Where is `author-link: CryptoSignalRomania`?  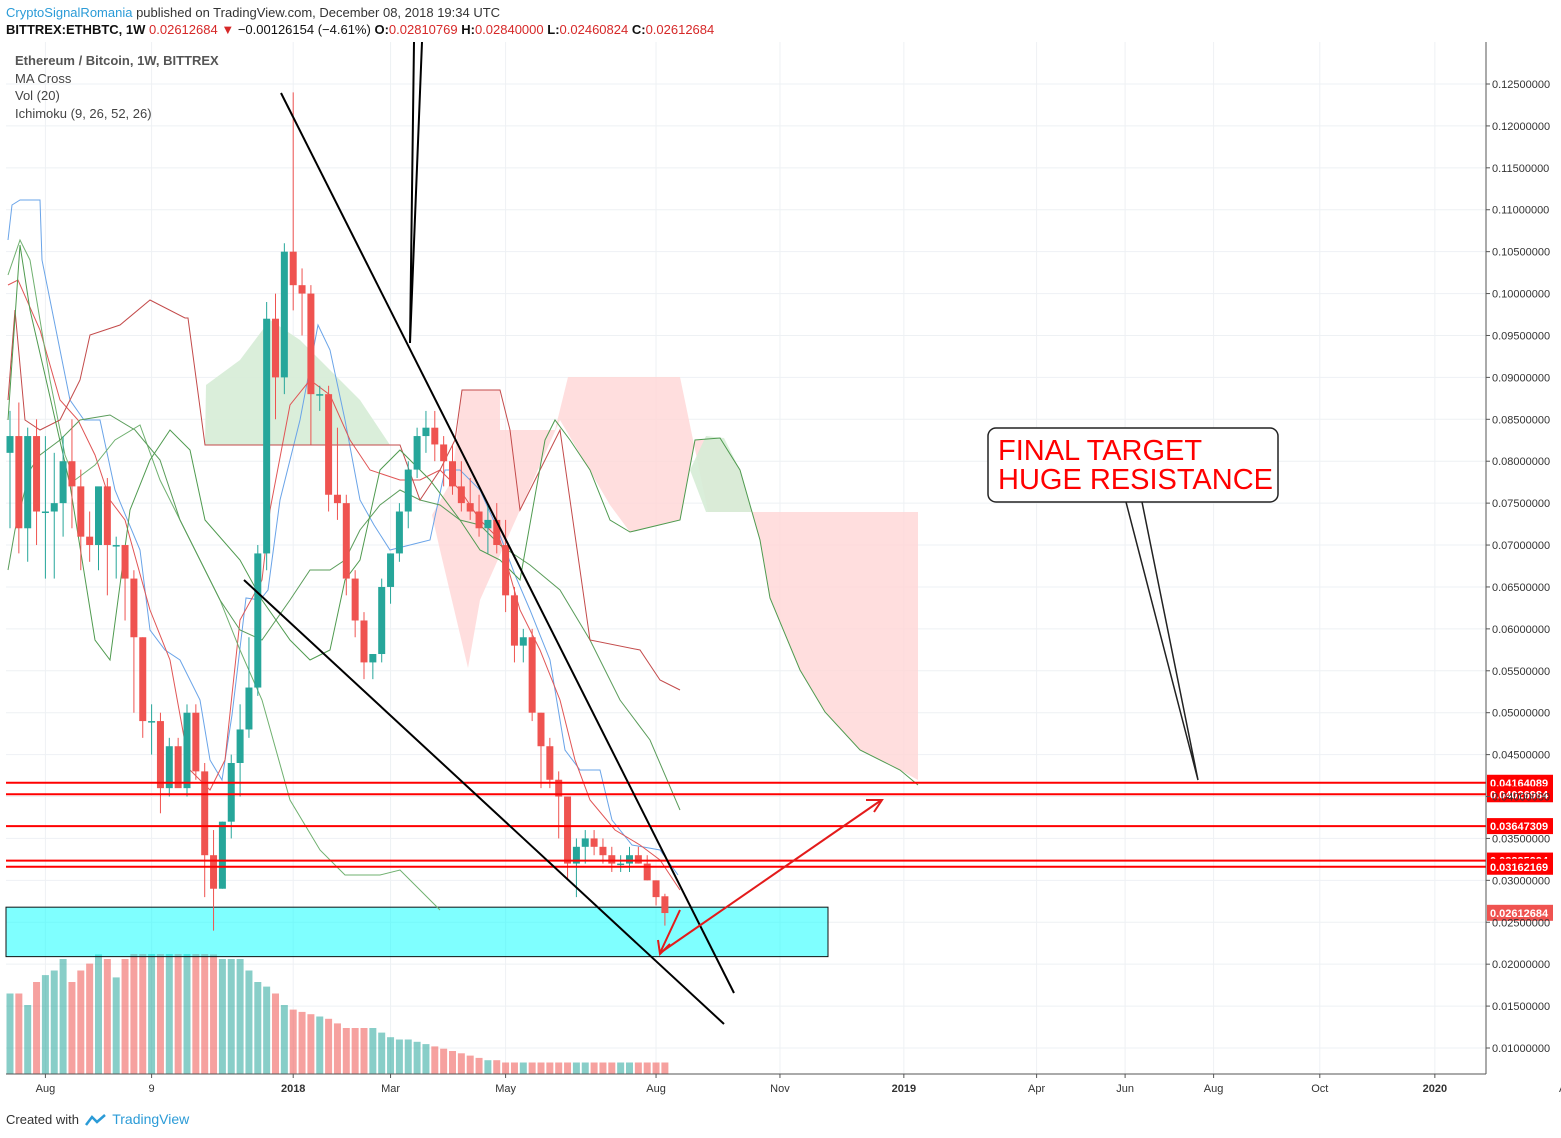 author-link: CryptoSignalRomania is located at coordinates (69, 12).